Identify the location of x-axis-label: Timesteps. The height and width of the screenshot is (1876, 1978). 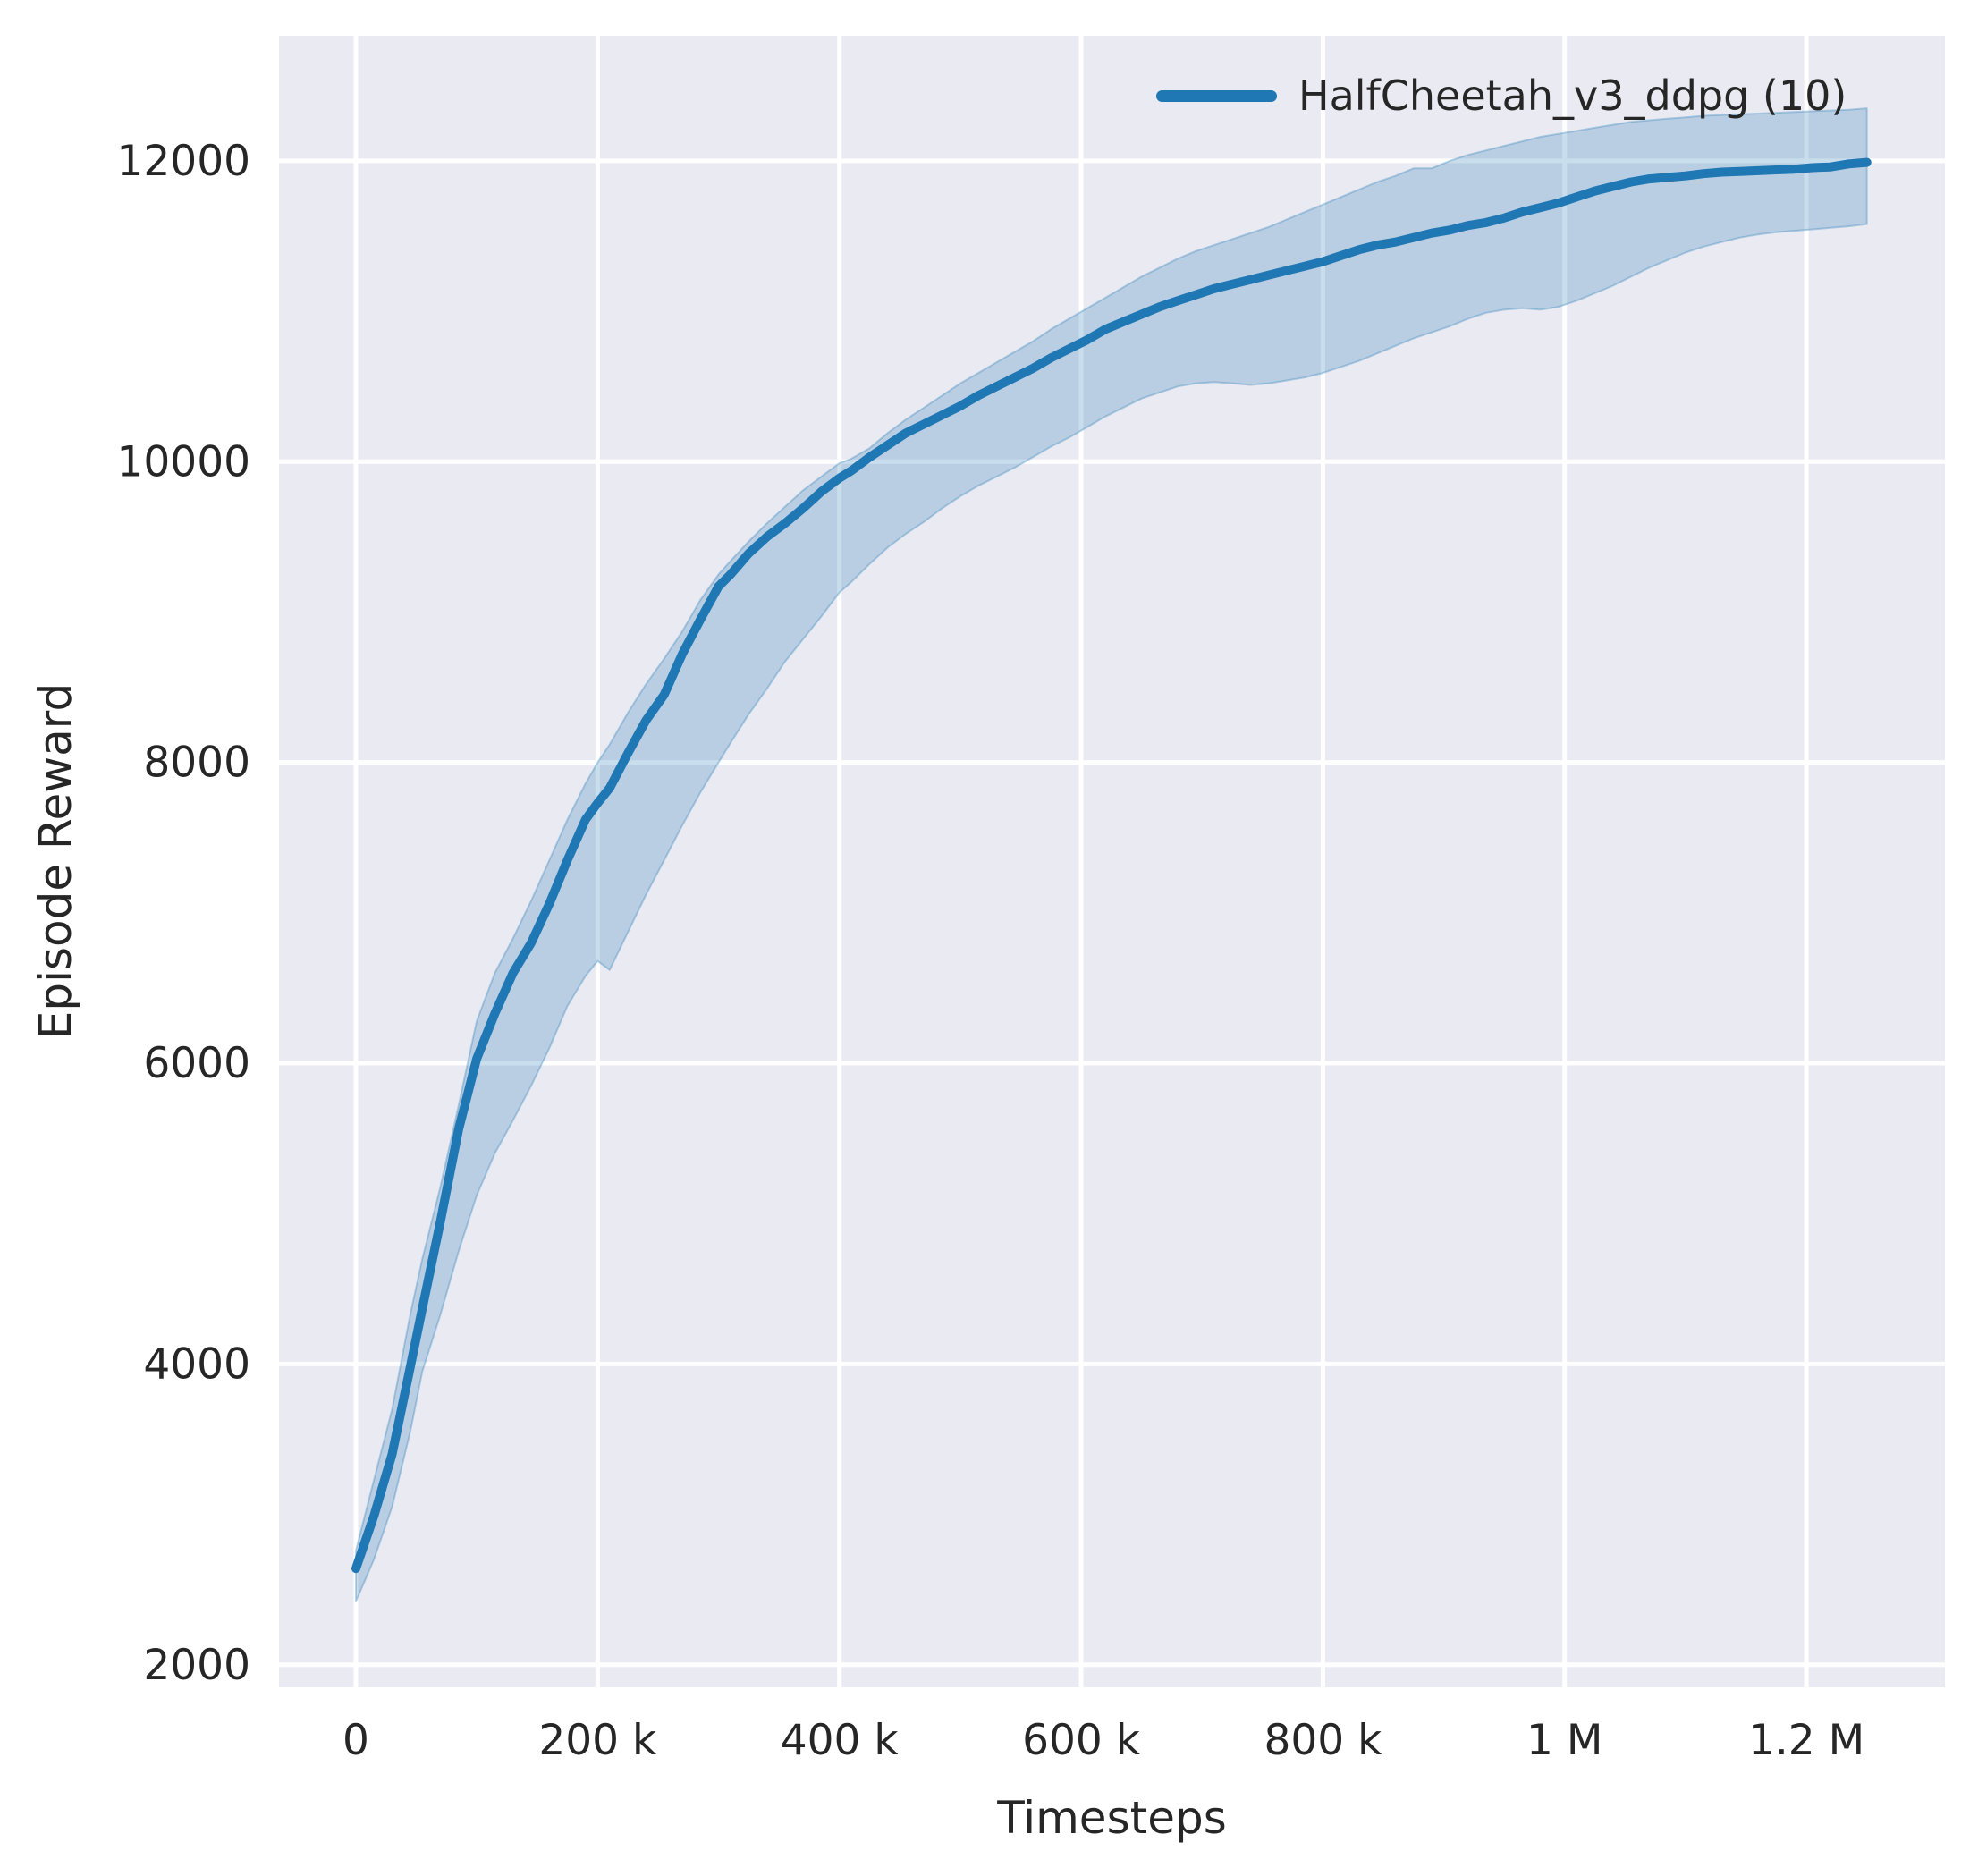
(1112, 1818).